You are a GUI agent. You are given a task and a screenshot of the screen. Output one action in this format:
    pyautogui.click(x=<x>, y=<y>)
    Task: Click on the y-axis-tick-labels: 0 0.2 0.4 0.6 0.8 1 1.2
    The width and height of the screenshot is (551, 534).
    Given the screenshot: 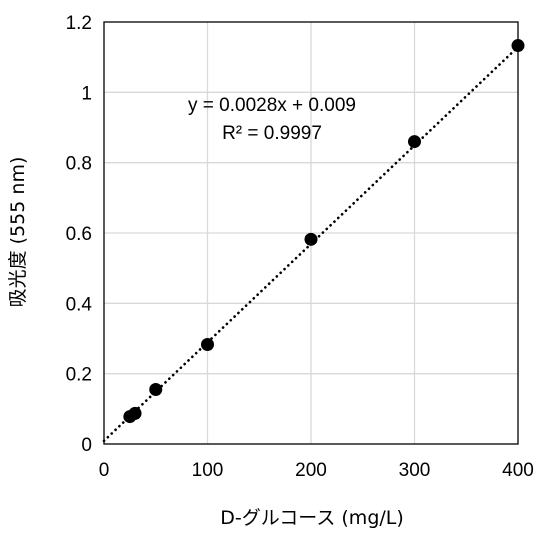 What is the action you would take?
    pyautogui.click(x=79, y=234)
    